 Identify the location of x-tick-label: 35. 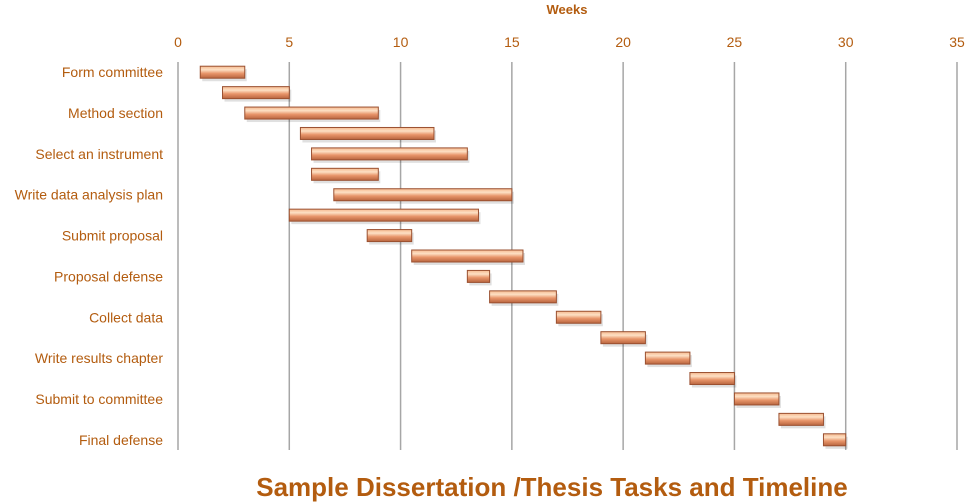
(957, 42).